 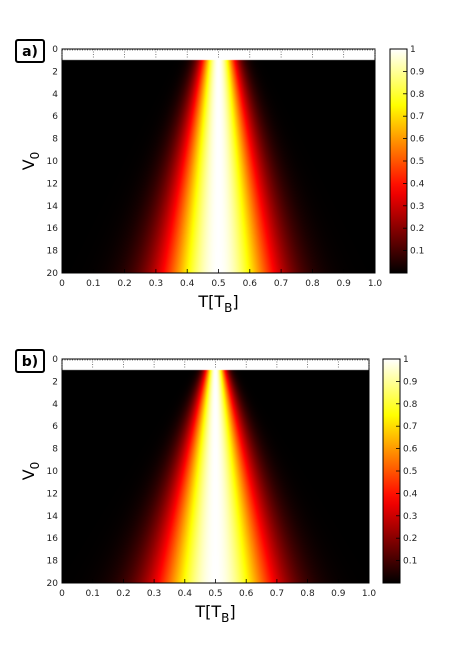 I want to click on panel-label: a), so click(x=30, y=52).